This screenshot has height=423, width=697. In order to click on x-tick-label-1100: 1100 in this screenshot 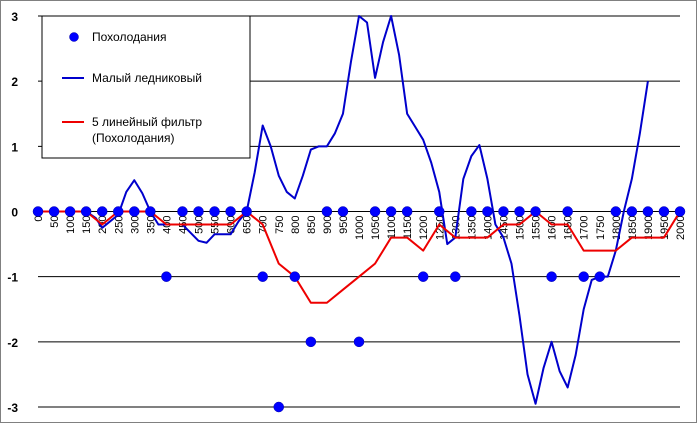, I will do `click(392, 228)`.